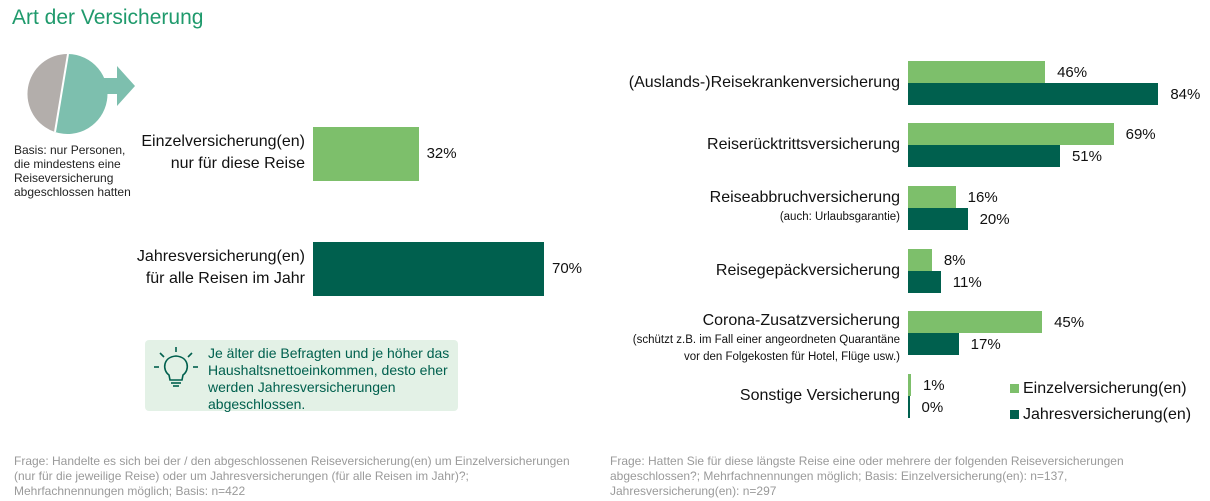  Describe the element at coordinates (693, 491) in the screenshot. I see `footnote-line: Jahresversicherung(en): n=297` at that location.